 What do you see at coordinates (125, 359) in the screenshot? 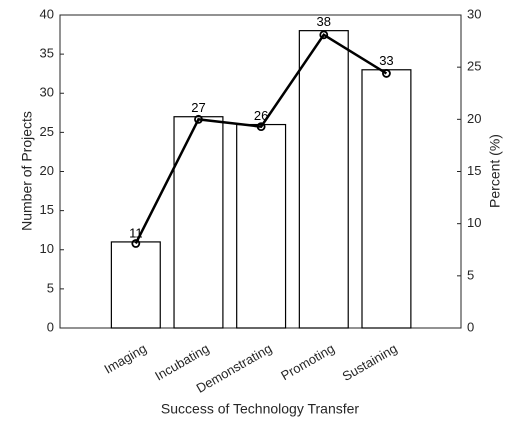
I see `x-tick-label: Imaging` at bounding box center [125, 359].